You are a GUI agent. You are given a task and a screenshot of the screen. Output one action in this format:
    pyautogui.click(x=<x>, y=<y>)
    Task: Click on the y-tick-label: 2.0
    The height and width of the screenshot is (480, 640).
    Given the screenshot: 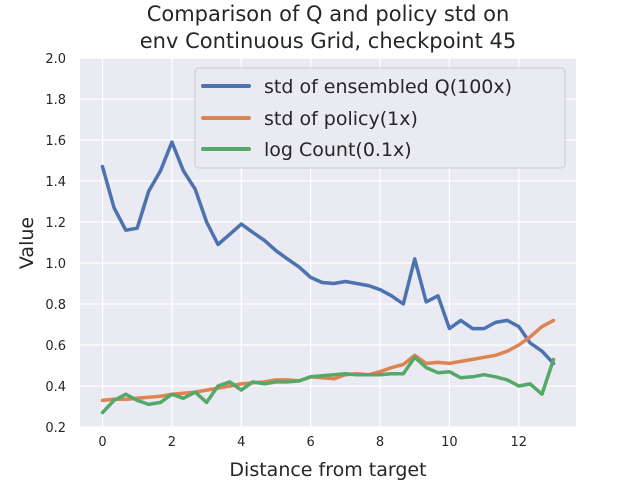 What is the action you would take?
    pyautogui.click(x=55, y=59)
    